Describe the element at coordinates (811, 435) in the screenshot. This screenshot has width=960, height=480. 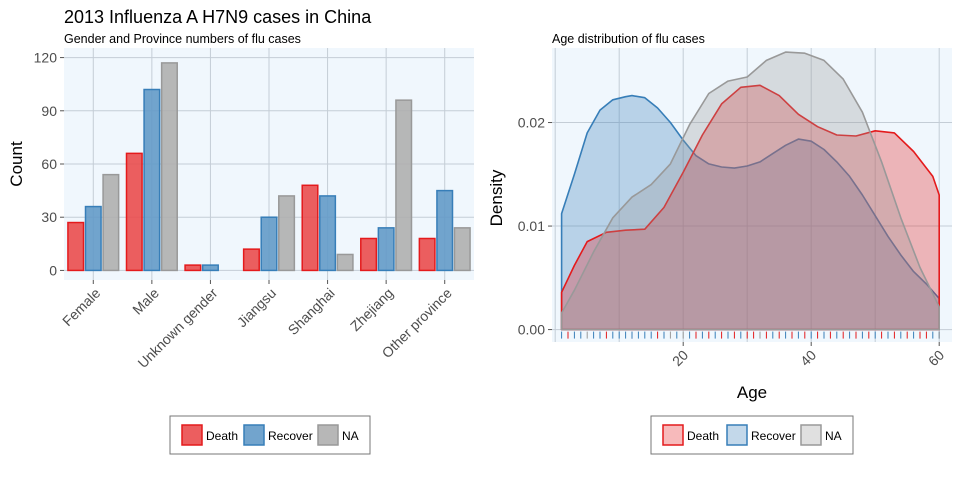
I see `density-legend-key-na` at that location.